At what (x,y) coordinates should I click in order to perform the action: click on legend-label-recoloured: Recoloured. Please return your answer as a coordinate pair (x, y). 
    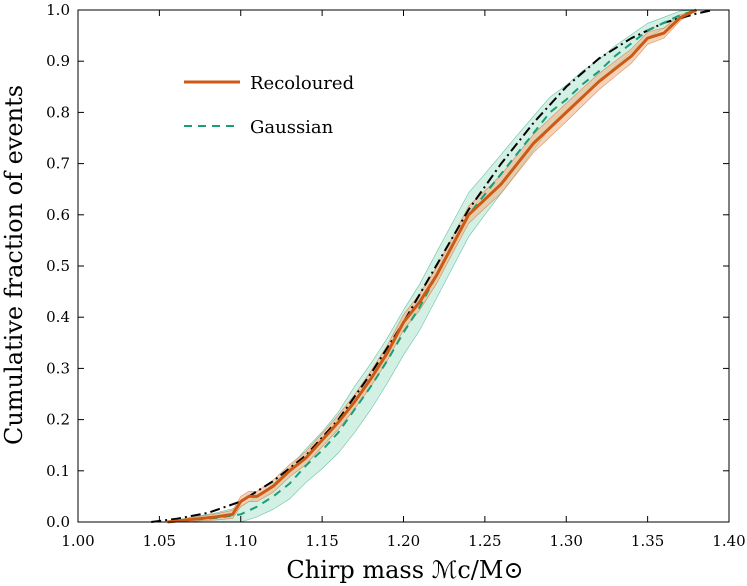
    Looking at the image, I should click on (302, 83).